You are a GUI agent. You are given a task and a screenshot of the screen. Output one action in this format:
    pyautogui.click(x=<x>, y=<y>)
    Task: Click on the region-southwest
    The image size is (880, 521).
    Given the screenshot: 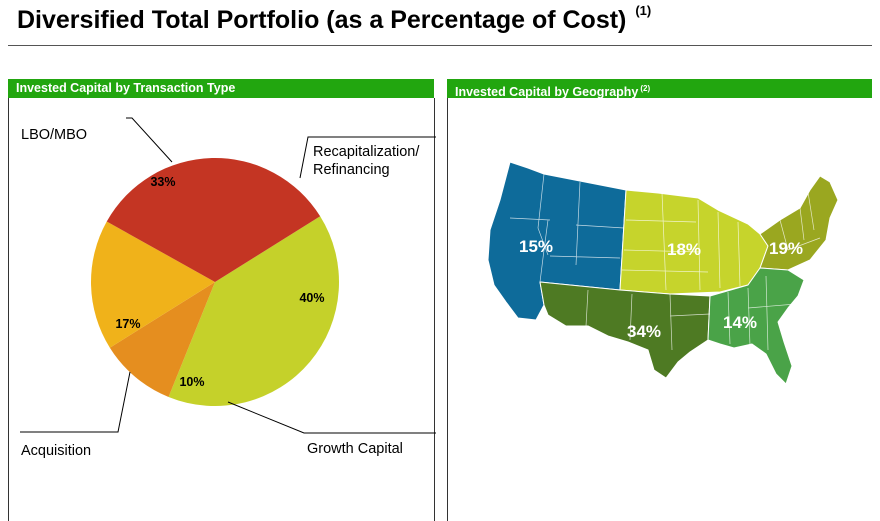 What is the action you would take?
    pyautogui.click(x=625, y=330)
    